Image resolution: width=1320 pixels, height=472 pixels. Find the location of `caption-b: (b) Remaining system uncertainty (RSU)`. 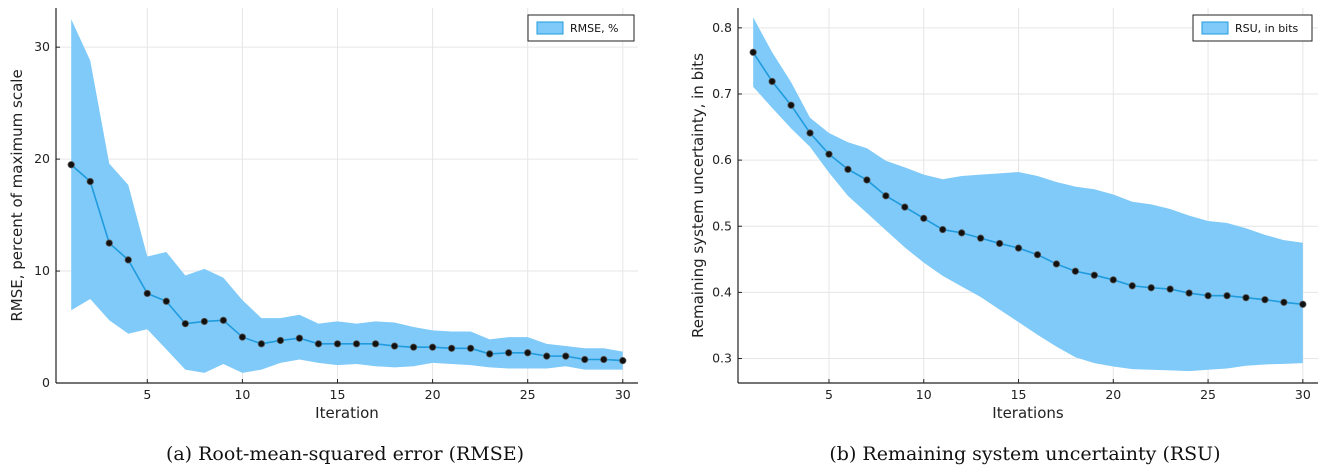

caption-b: (b) Remaining system uncertainty (RSU) is located at coordinates (1024, 454).